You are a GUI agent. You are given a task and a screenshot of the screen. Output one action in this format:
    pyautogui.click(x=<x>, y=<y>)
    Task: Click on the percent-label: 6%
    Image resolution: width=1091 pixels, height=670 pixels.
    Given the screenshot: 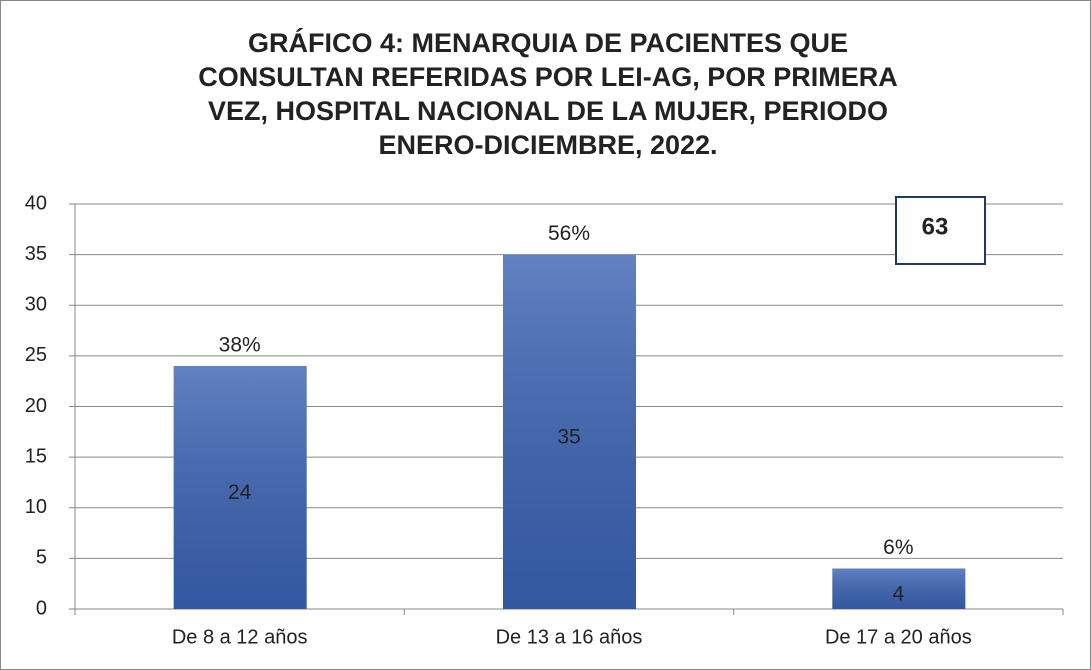 What is the action you would take?
    pyautogui.click(x=898, y=547)
    